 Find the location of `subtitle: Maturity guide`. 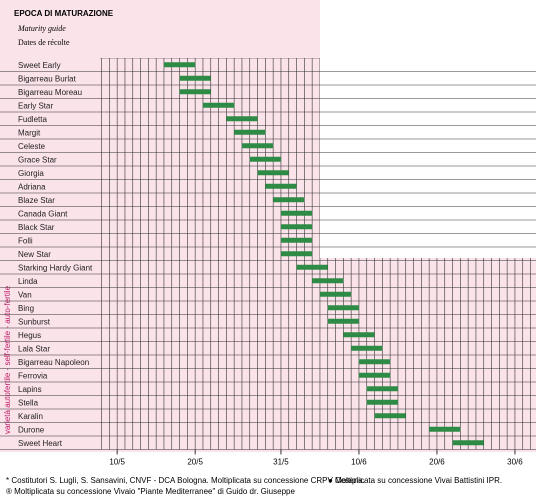

subtitle: Maturity guide is located at coordinates (41, 28).